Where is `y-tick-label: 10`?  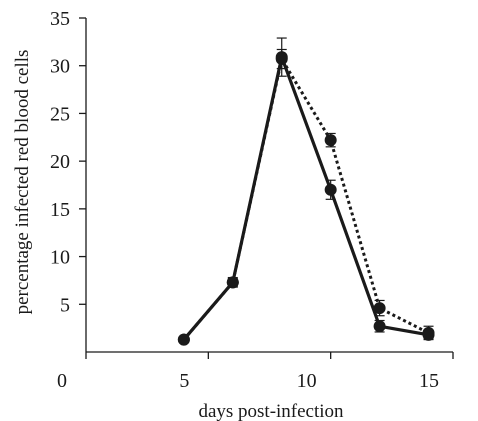 y-tick-label: 10 is located at coordinates (60, 258).